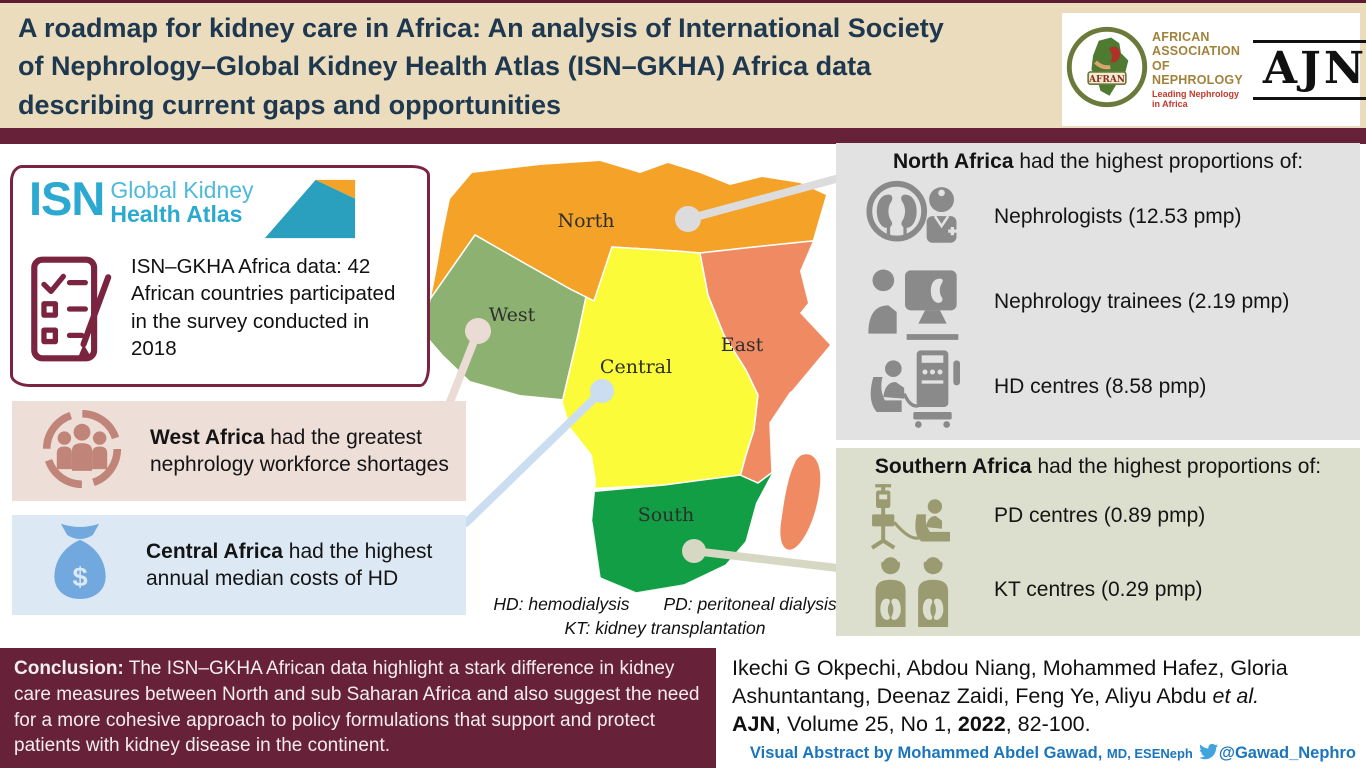 The height and width of the screenshot is (768, 1366). Describe the element at coordinates (915, 302) in the screenshot. I see `nephrology-trainee-icon` at that location.